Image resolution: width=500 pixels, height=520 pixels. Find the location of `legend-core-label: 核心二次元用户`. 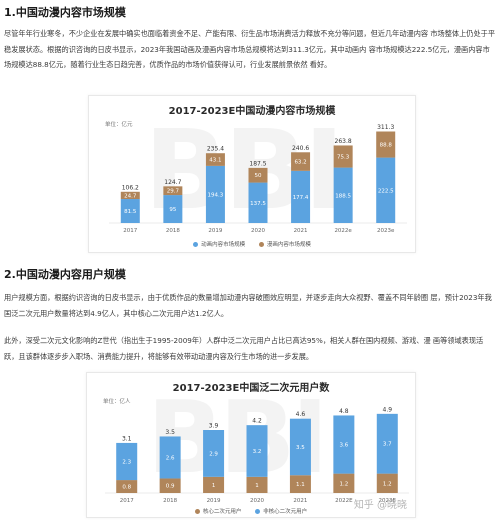

legend-core-label: 核心二次元用户 is located at coordinates (222, 512).